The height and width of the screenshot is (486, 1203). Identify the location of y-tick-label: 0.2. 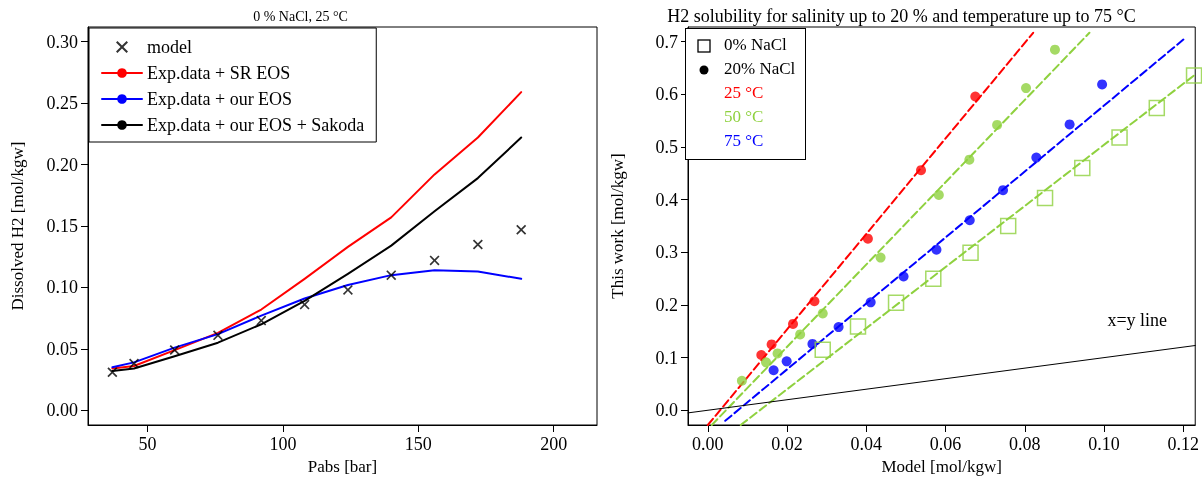
(666, 304).